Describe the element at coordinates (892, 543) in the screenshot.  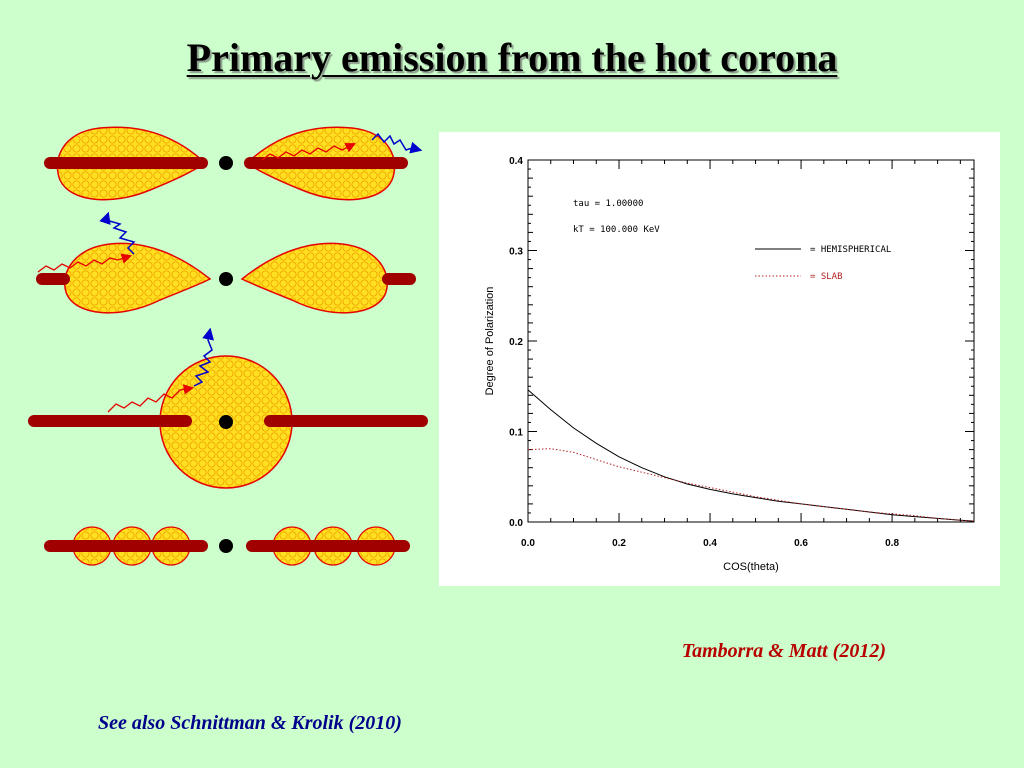
I see `x-tick-label: 0.8` at that location.